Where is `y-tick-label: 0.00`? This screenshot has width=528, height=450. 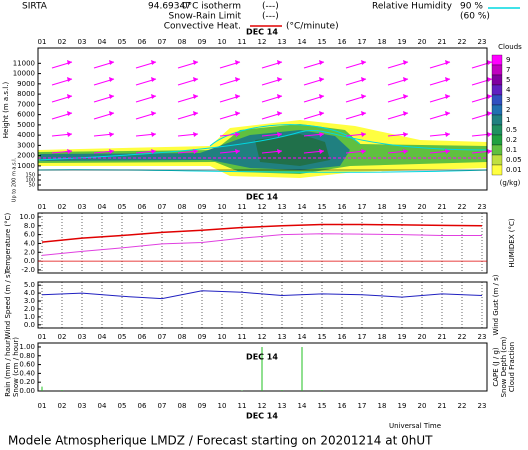 y-tick-label: 0.00 is located at coordinates (27, 391).